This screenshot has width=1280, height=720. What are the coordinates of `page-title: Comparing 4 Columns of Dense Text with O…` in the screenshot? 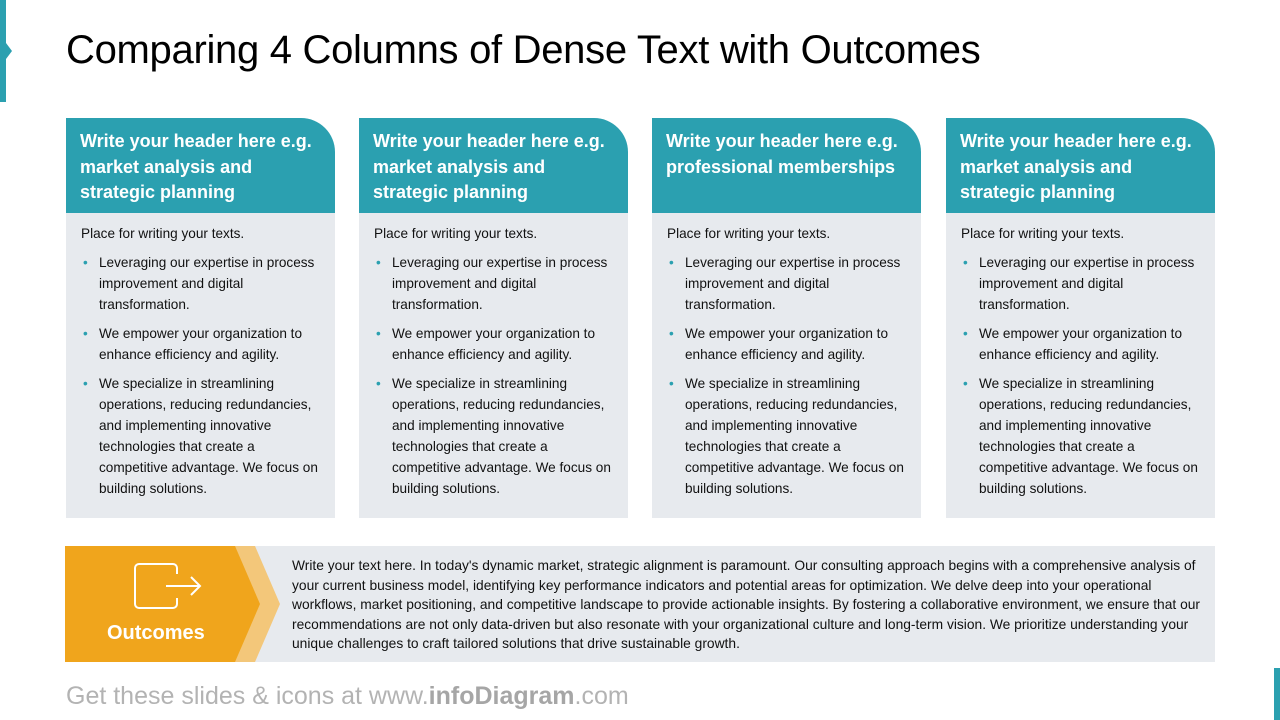 It's located at (523, 50).